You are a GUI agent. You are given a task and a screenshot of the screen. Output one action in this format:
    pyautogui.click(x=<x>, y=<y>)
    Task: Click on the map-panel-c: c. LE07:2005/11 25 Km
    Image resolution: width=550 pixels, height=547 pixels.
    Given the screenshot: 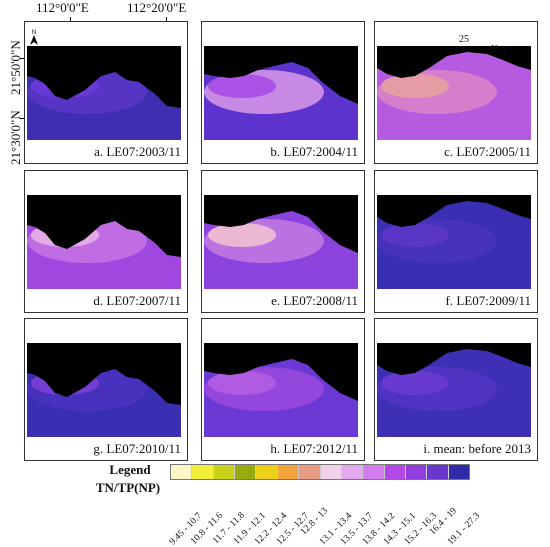 What is the action you would take?
    pyautogui.click(x=456, y=92)
    